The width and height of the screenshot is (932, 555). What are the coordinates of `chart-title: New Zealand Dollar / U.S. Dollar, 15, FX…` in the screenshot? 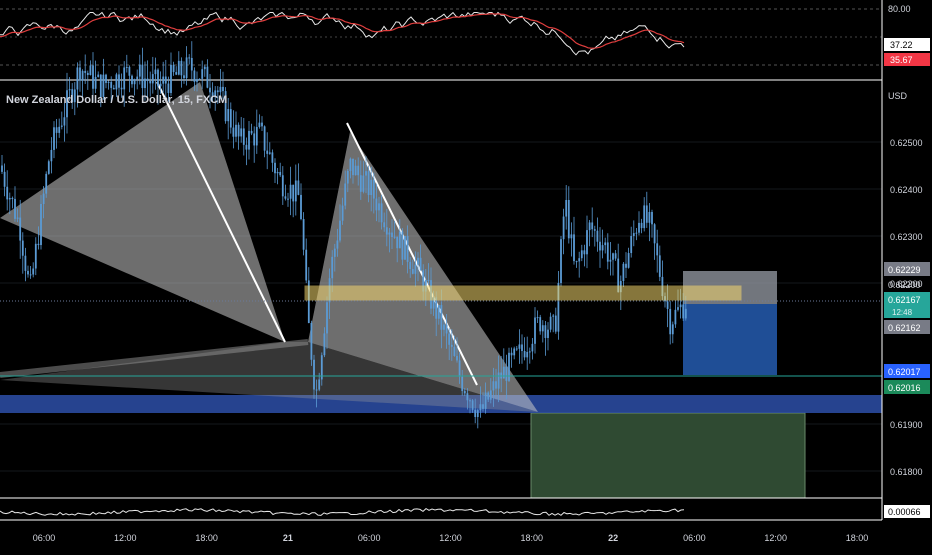 It's located at (116, 100).